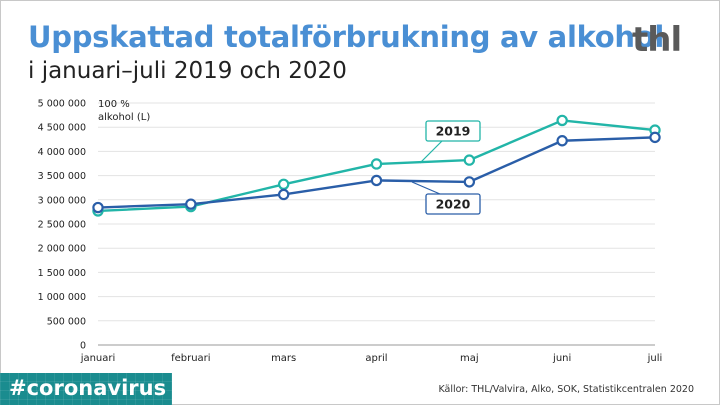 The height and width of the screenshot is (405, 720). What do you see at coordinates (376, 358) in the screenshot?
I see `x-tick-label: april` at bounding box center [376, 358].